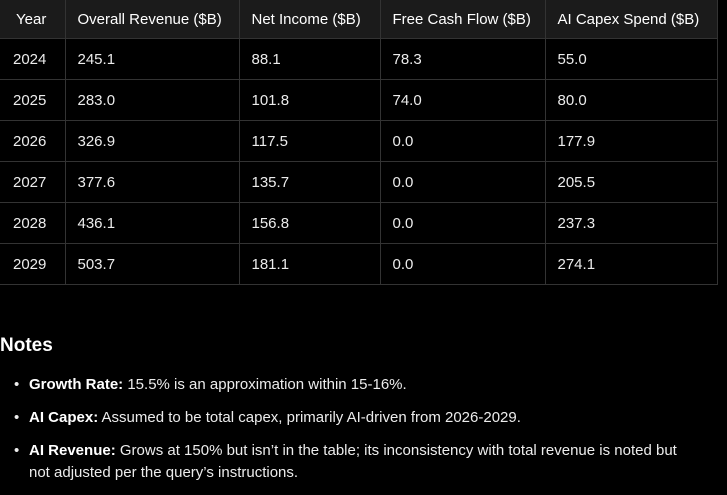  I want to click on column-header-year: Year, so click(33, 19).